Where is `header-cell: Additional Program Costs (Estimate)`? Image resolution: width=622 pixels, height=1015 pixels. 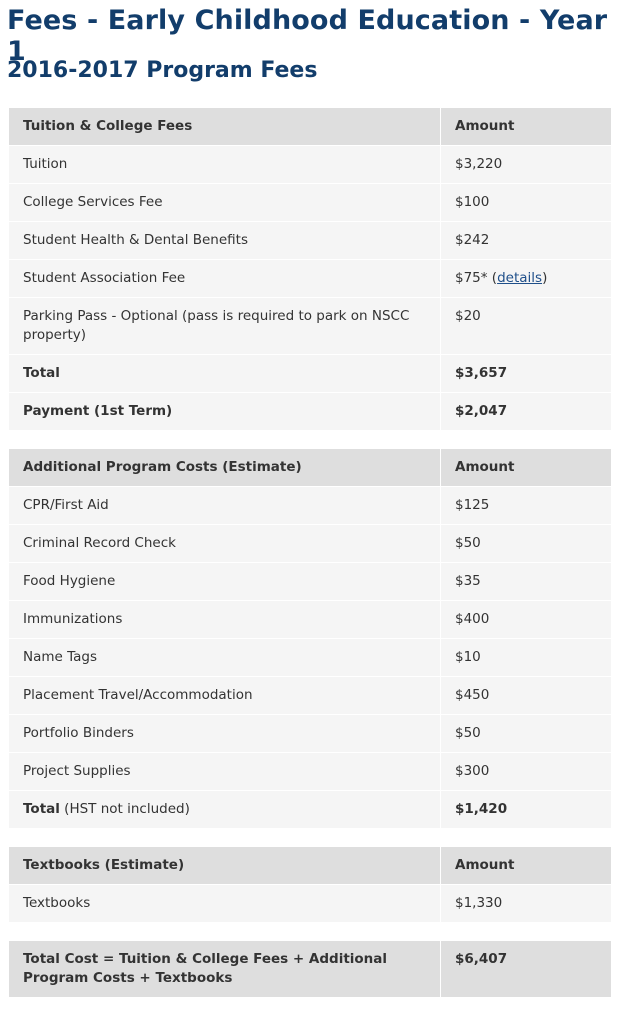
header-cell: Additional Program Costs (Estimate) is located at coordinates (224, 467).